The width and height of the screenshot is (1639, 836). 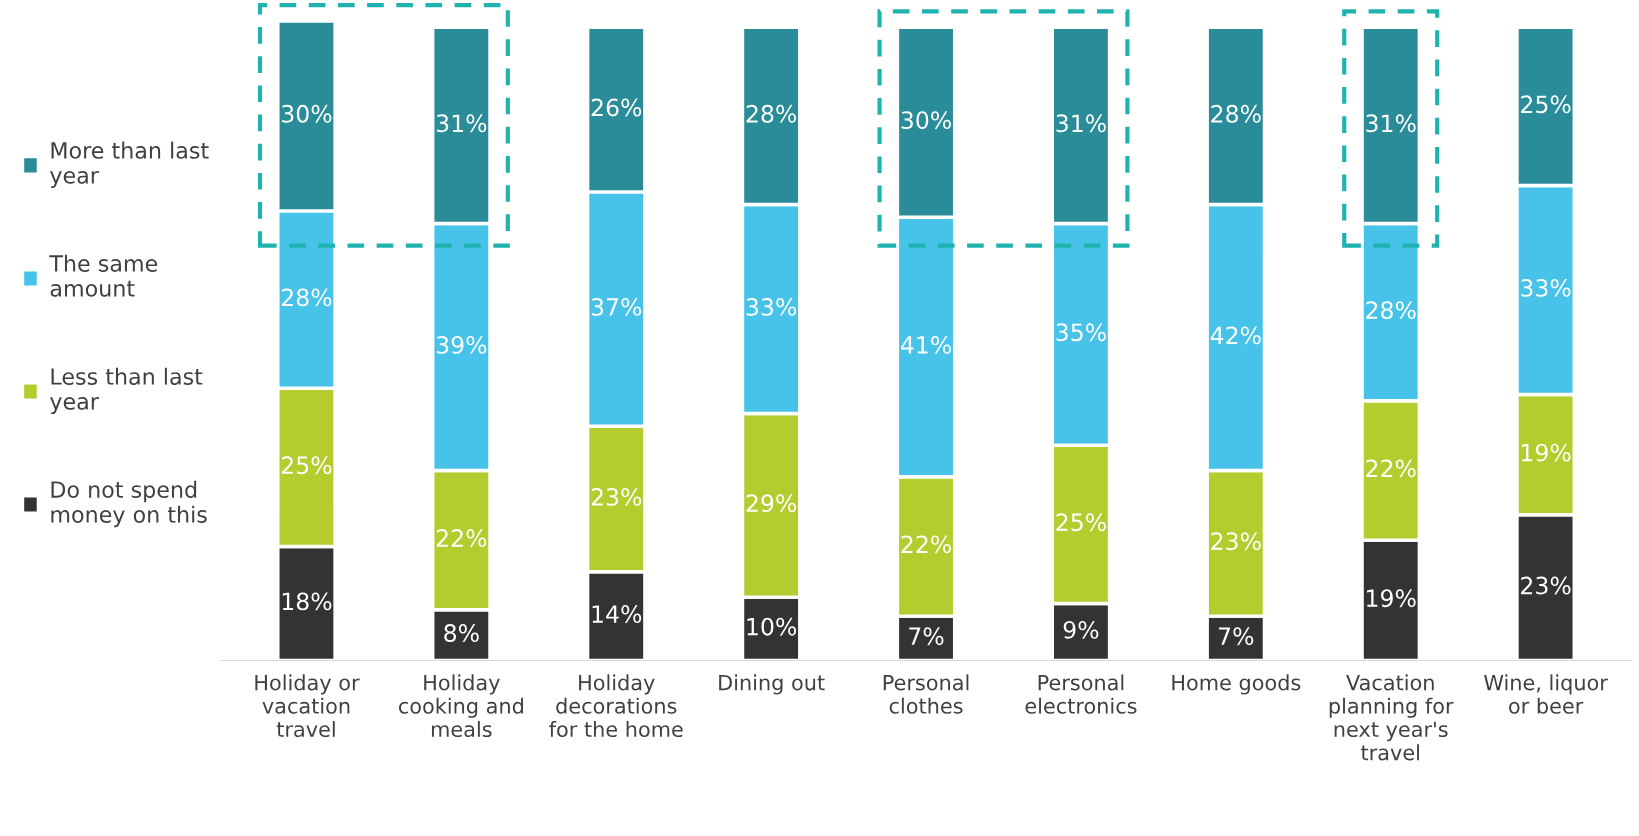 I want to click on legend-label: Less than last year, so click(x=126, y=391).